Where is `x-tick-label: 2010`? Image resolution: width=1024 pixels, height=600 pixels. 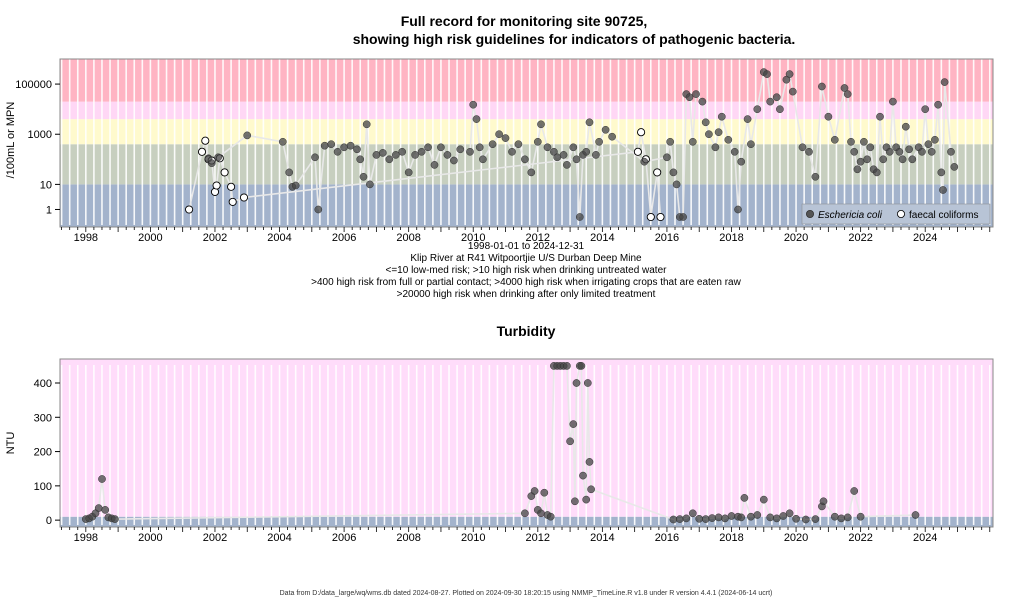
x-tick-label: 2010 is located at coordinates (473, 238).